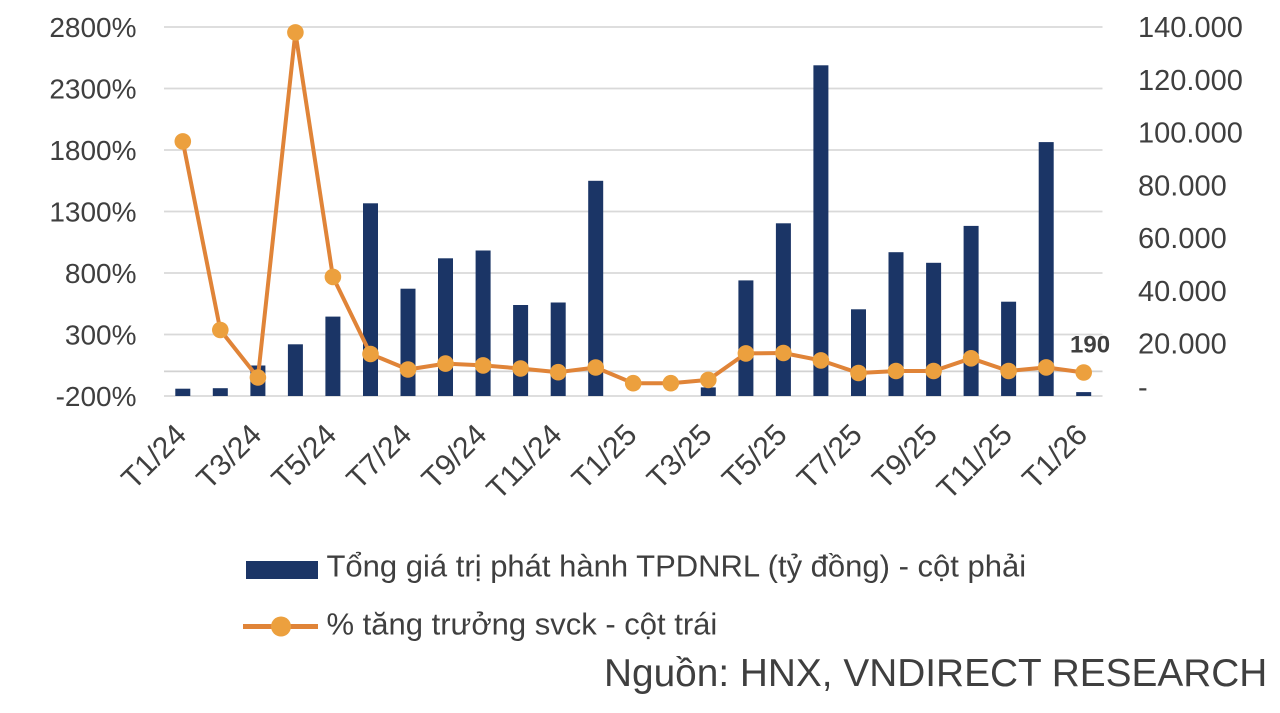 This screenshot has width=1280, height=713. What do you see at coordinates (101, 273) in the screenshot?
I see `svg-text: 800%` at bounding box center [101, 273].